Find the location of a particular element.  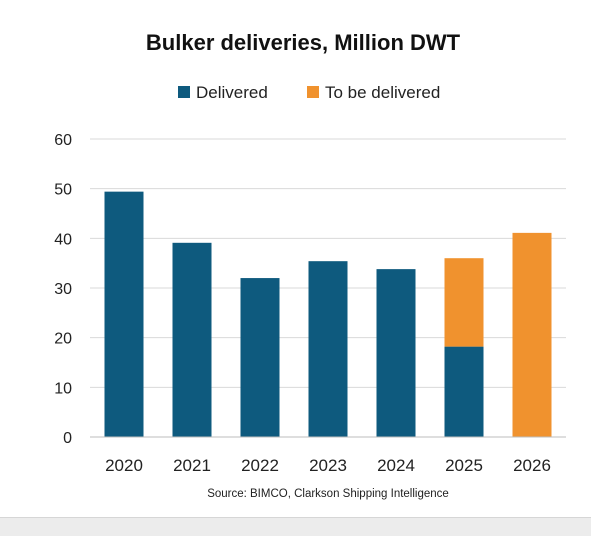

y-tick-label: 60 is located at coordinates (63, 140).